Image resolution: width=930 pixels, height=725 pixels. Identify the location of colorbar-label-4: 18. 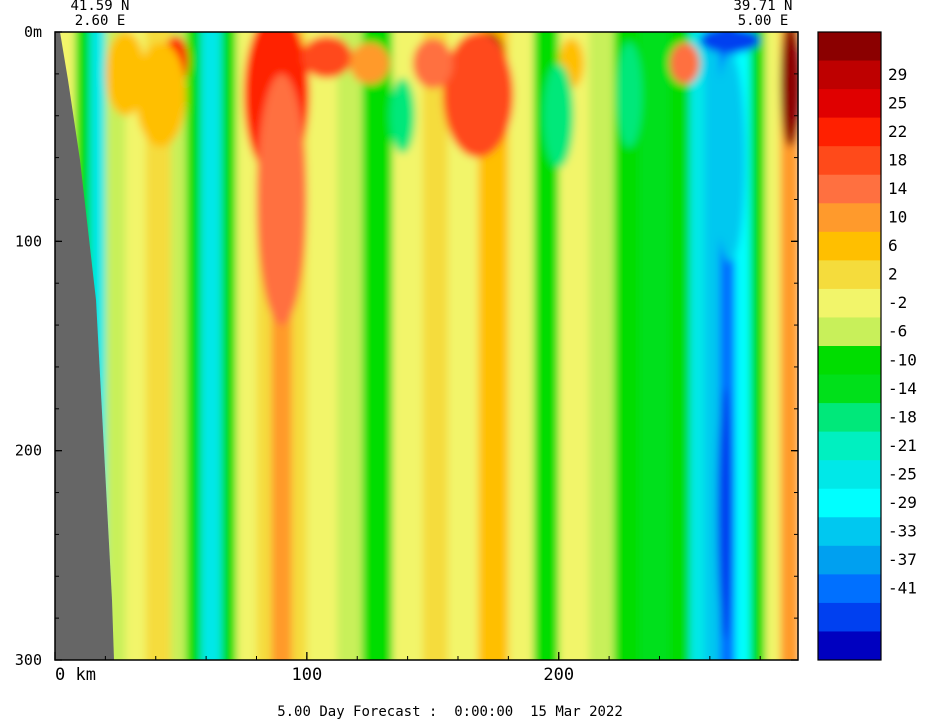
(897, 159).